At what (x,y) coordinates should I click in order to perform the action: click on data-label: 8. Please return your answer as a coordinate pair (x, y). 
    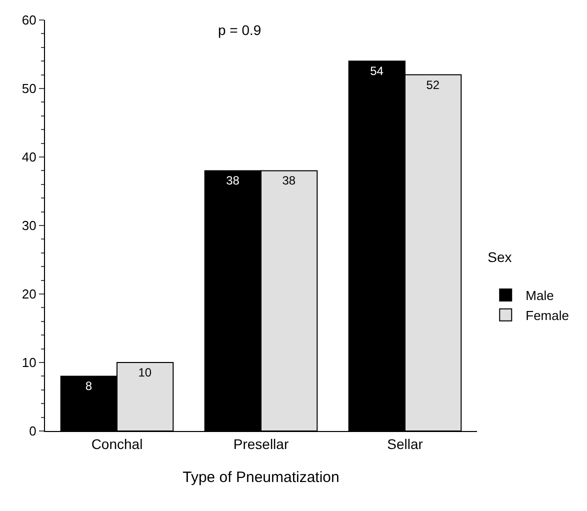
    Looking at the image, I should click on (88, 386).